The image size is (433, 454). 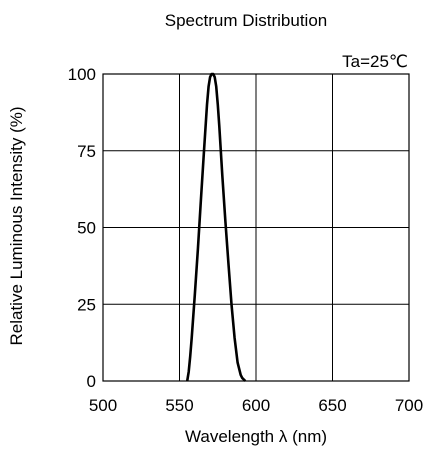 I want to click on y-axis-label: Relative Luminous Intensity (%), so click(x=16, y=225).